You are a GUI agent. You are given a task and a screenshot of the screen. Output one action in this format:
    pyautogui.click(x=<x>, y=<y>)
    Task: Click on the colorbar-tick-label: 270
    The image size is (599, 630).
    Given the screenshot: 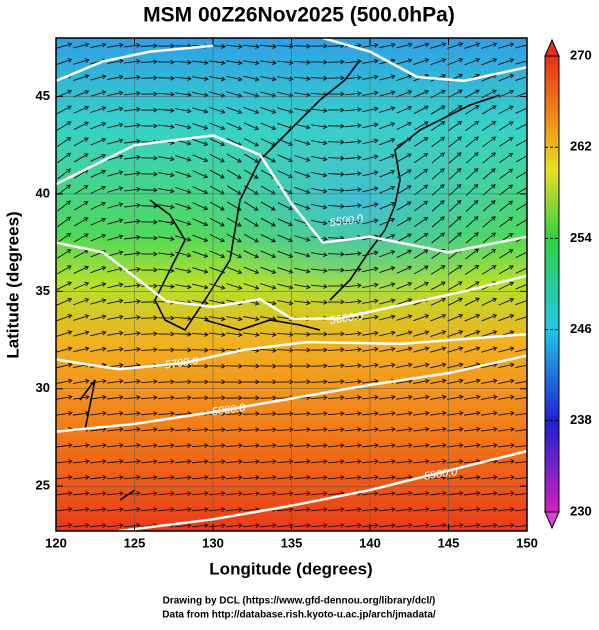 What is the action you would take?
    pyautogui.click(x=581, y=54)
    